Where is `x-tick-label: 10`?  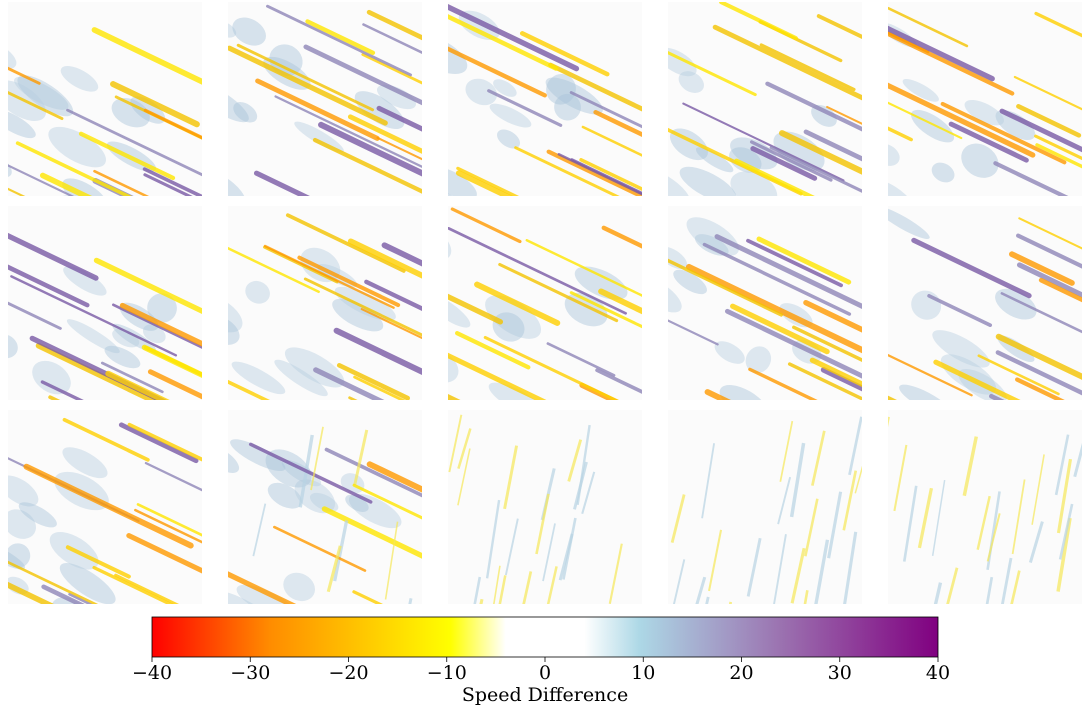
x-tick-label: 10 is located at coordinates (643, 673).